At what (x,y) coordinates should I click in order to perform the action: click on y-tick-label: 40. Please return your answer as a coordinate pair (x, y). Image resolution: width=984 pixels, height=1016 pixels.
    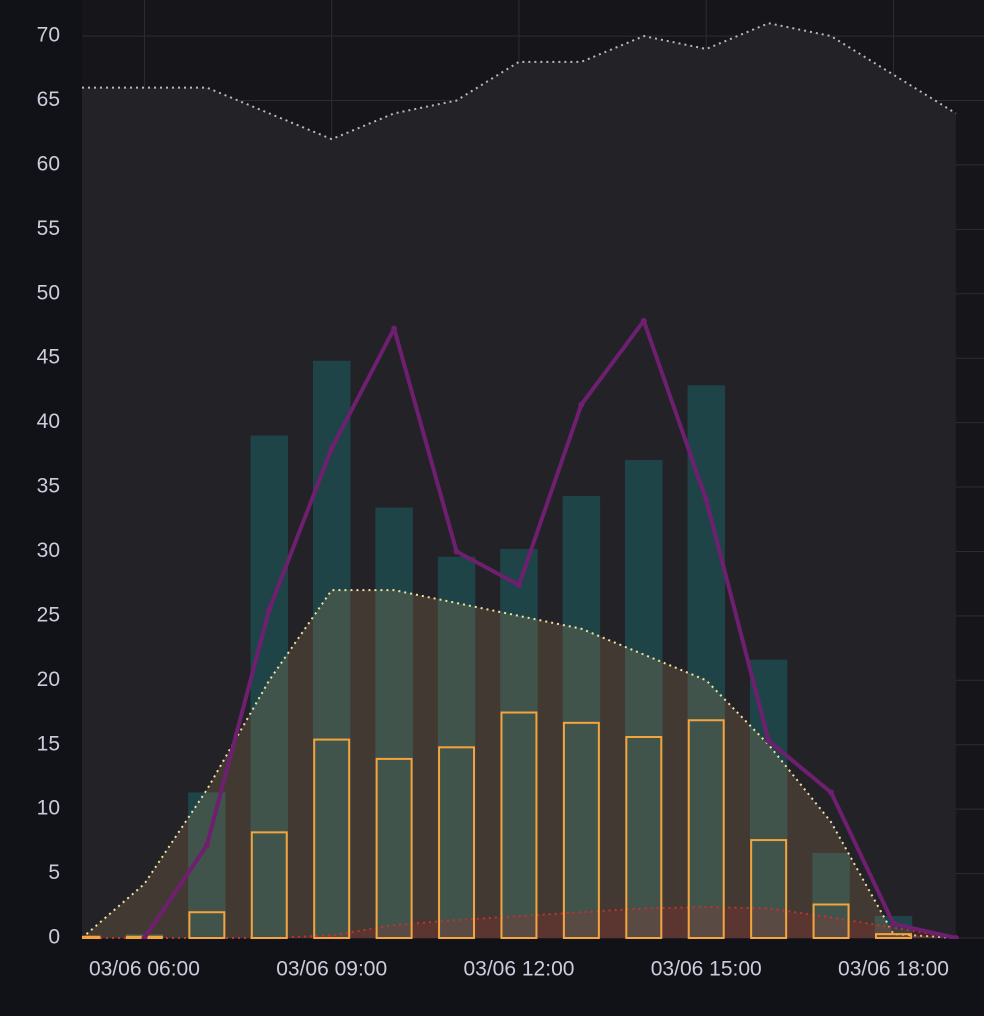
    Looking at the image, I should click on (48, 421).